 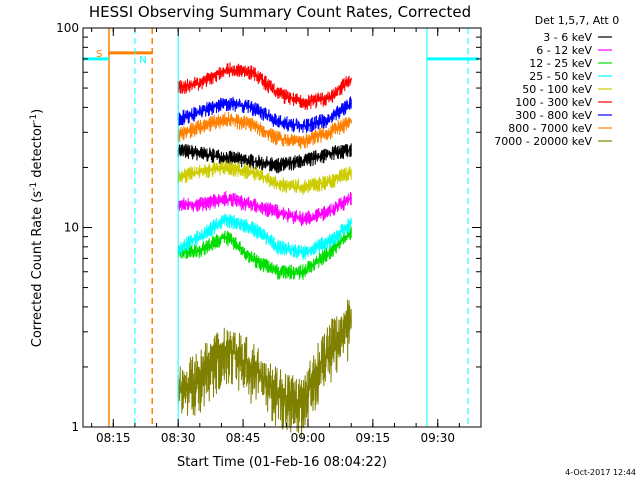 What do you see at coordinates (437, 438) in the screenshot?
I see `x-tick-label-6: 09:30` at bounding box center [437, 438].